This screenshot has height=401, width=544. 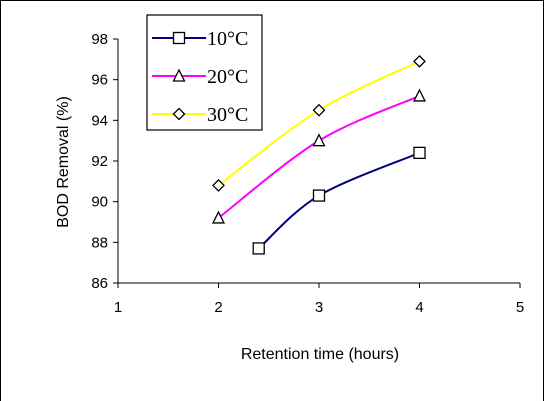 I want to click on y-tick-label: 92, so click(x=99, y=161).